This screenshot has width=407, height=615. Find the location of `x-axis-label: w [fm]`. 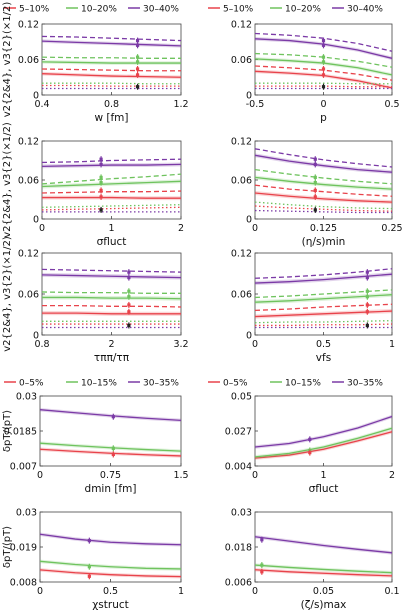

x-axis-label: w [fm] is located at coordinates (111, 118).